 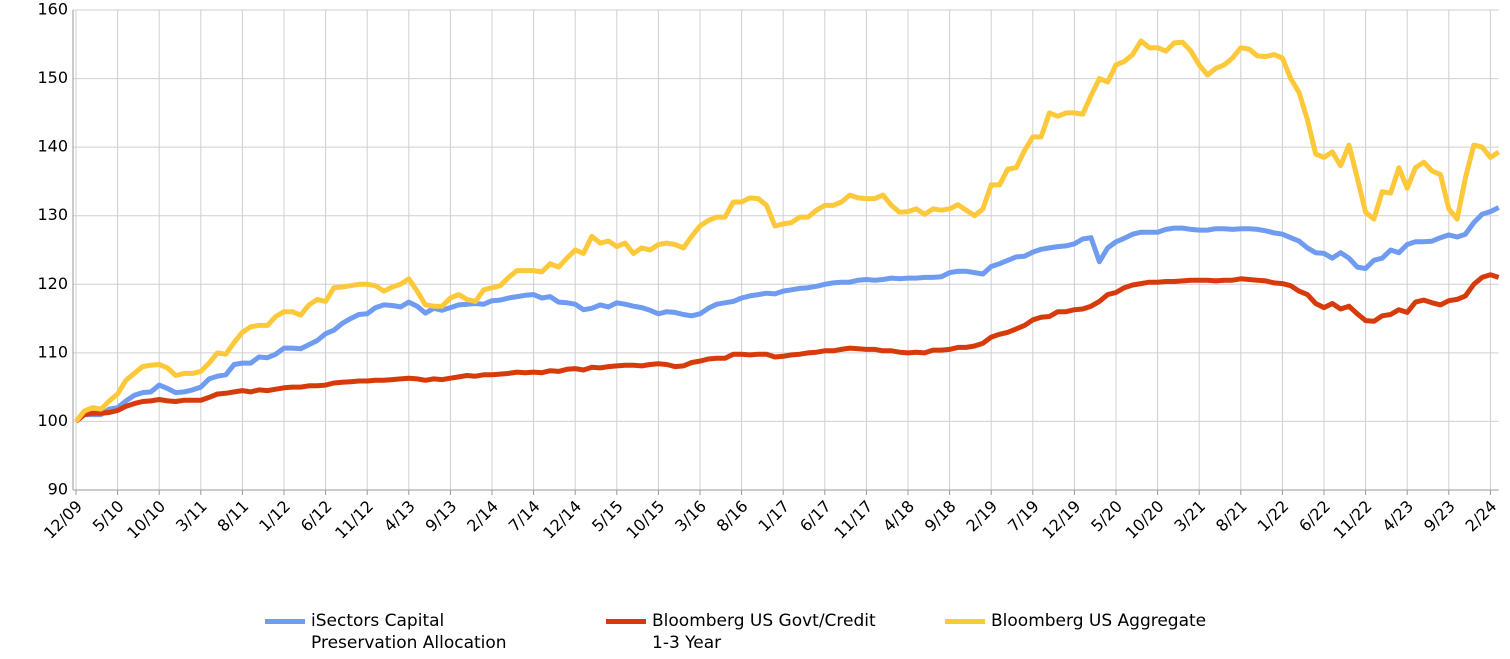 What do you see at coordinates (1353, 520) in the screenshot?
I see `x-tick-label: 11/22` at bounding box center [1353, 520].